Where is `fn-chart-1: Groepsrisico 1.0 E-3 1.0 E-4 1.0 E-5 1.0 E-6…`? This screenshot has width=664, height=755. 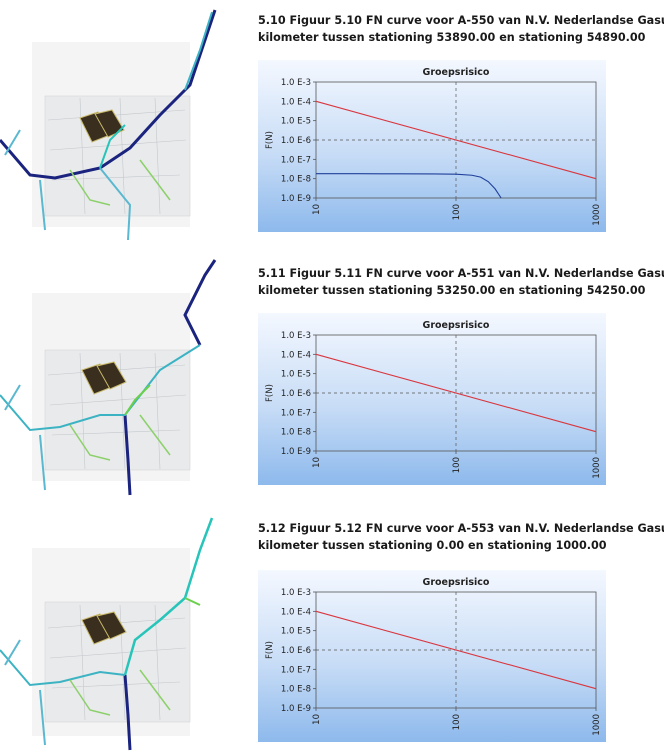 fn-chart-1: Groepsrisico 1.0 E-3 1.0 E-4 1.0 E-5 1.0 E-6… is located at coordinates (432, 146).